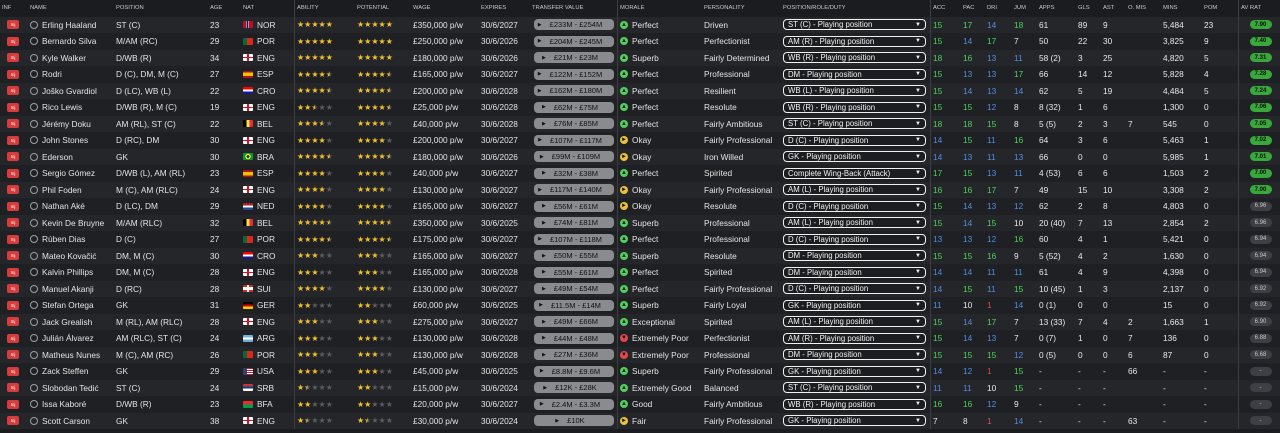 The image size is (1280, 433). I want to click on player-name: Mateo Kovačić, so click(69, 255).